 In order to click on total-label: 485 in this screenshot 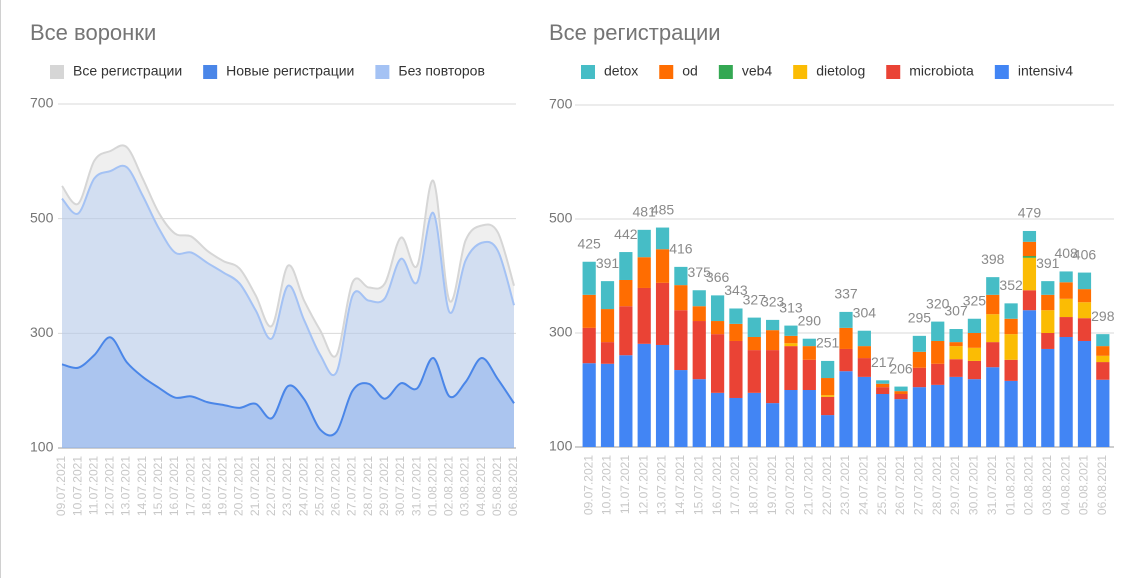, I will do `click(663, 209)`.